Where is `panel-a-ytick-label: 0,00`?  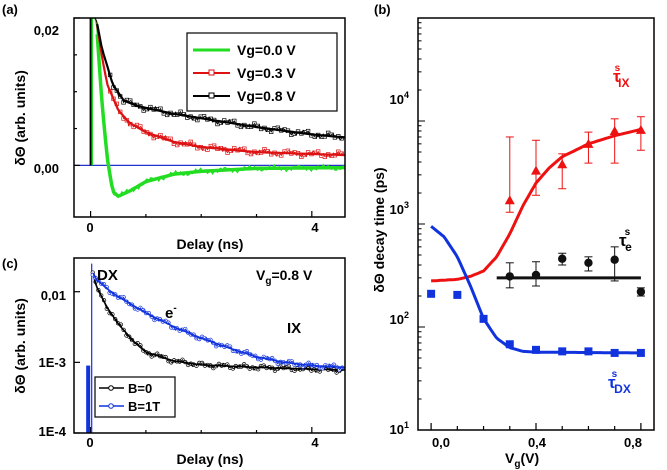 panel-a-ytick-label: 0,00 is located at coordinates (46, 168).